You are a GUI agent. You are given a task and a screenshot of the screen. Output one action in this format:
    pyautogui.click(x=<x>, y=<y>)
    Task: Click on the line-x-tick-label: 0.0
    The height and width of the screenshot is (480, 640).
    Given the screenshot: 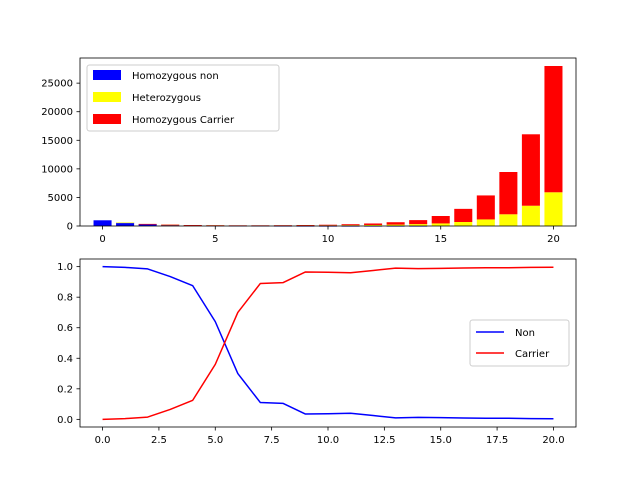 What is the action you would take?
    pyautogui.click(x=103, y=440)
    